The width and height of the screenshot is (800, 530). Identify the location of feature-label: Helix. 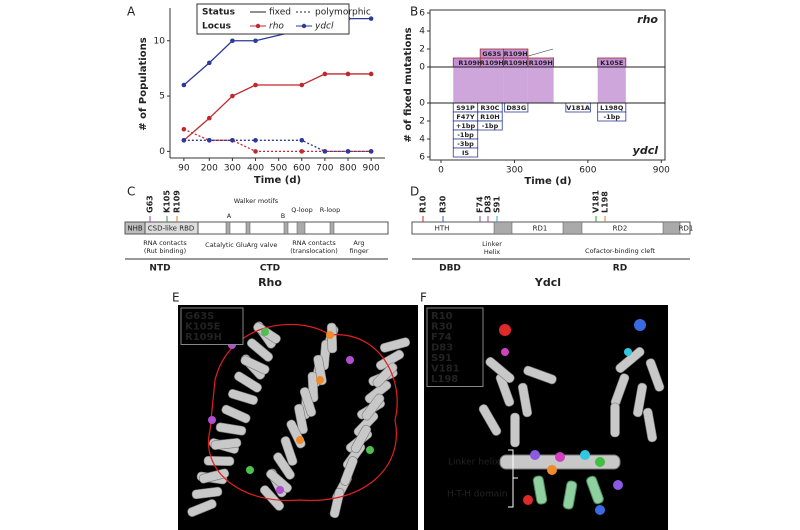
(492, 252).